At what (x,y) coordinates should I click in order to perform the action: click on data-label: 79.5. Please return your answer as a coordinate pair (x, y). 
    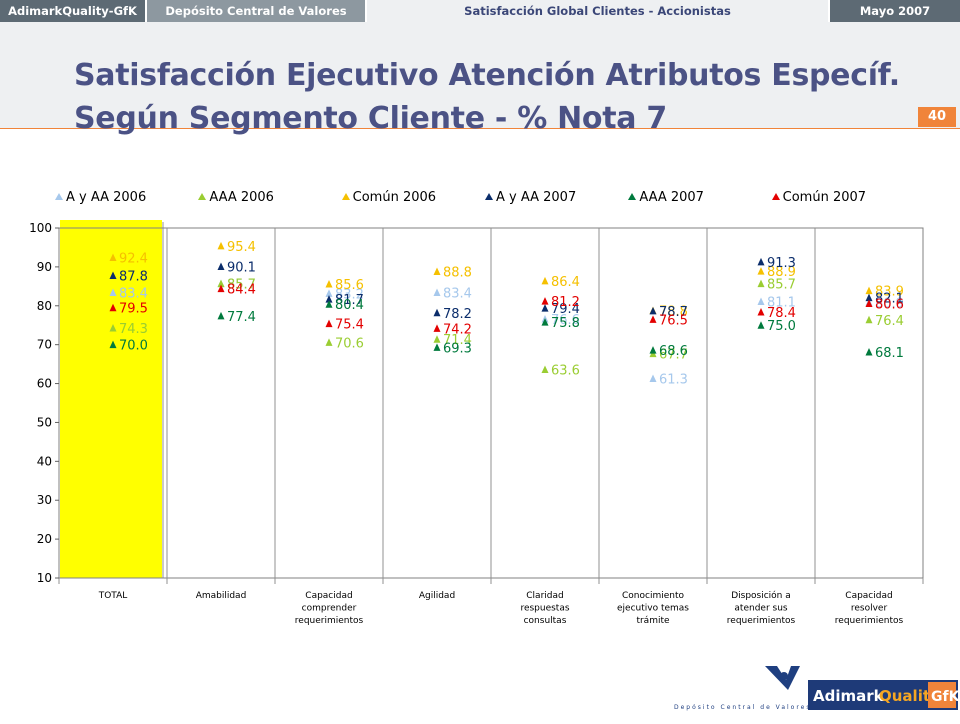
    Looking at the image, I should click on (133, 309).